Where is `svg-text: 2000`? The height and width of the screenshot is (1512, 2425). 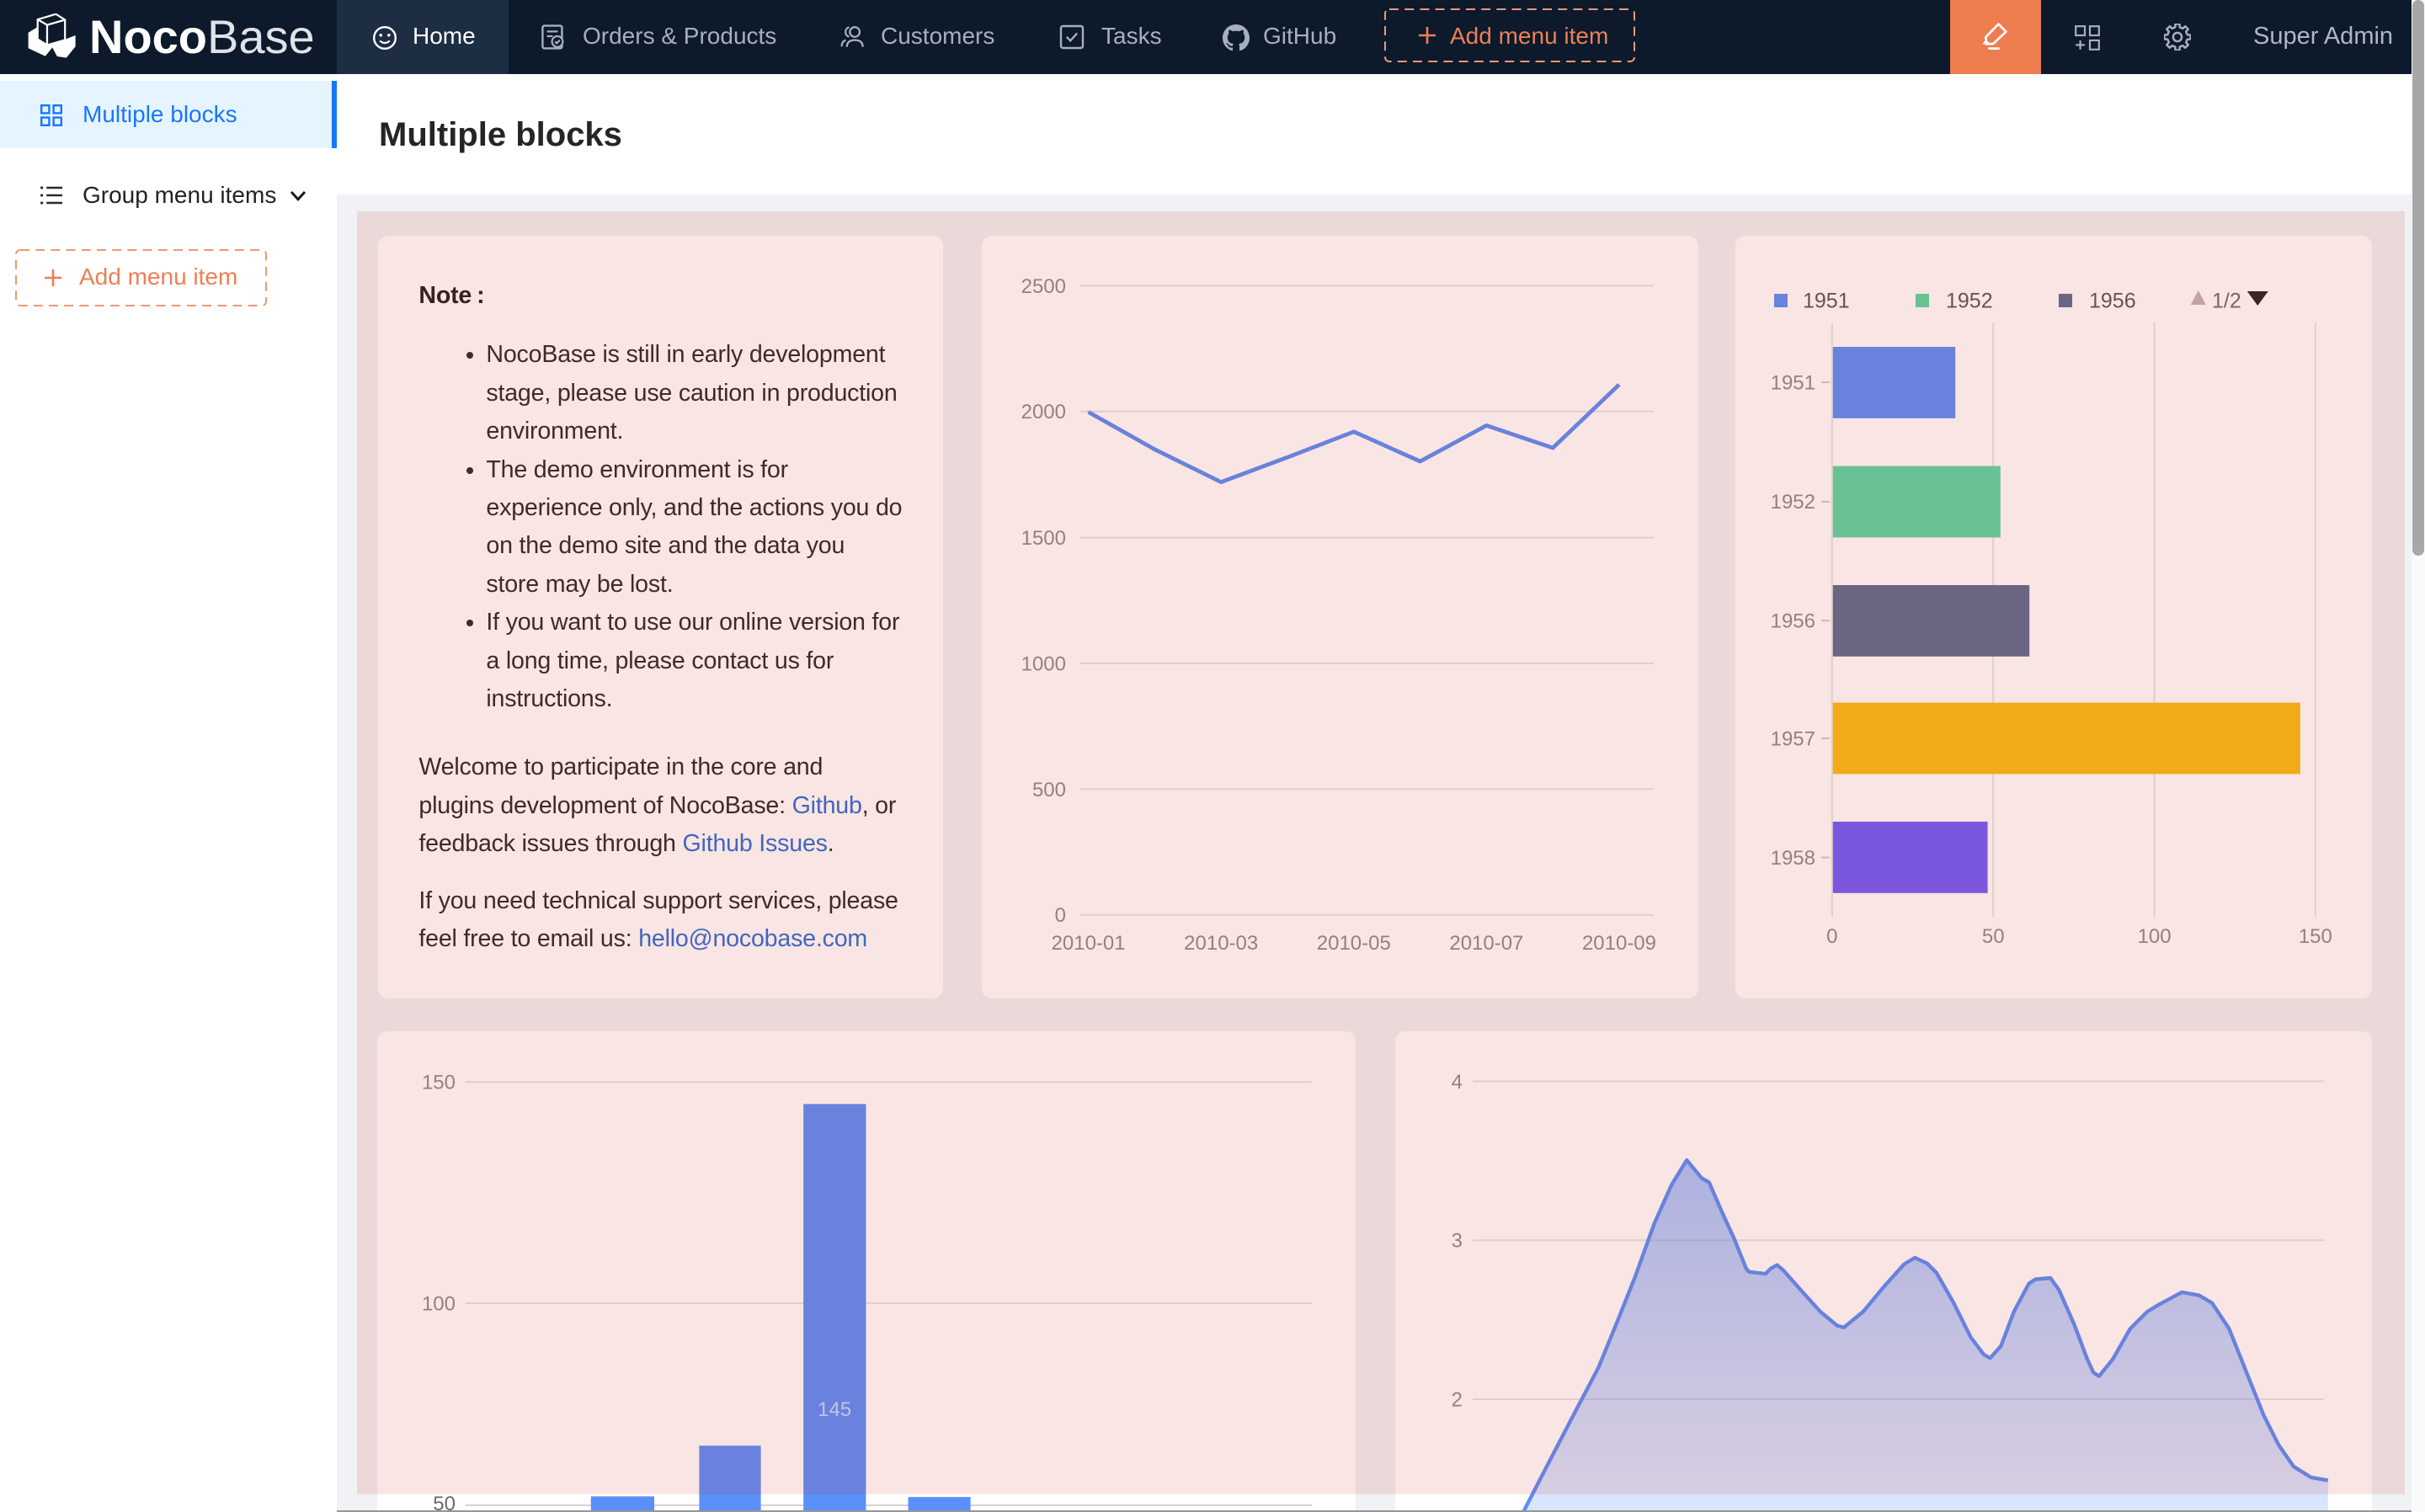 svg-text: 2000 is located at coordinates (1043, 412).